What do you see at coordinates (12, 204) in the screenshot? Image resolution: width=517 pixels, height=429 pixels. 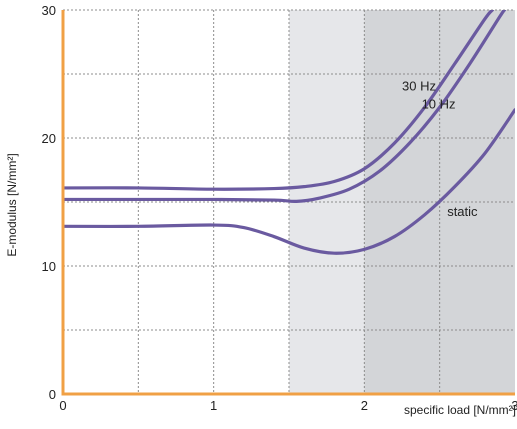 I see `y-axis-label: E-modulus [N/mm²]` at bounding box center [12, 204].